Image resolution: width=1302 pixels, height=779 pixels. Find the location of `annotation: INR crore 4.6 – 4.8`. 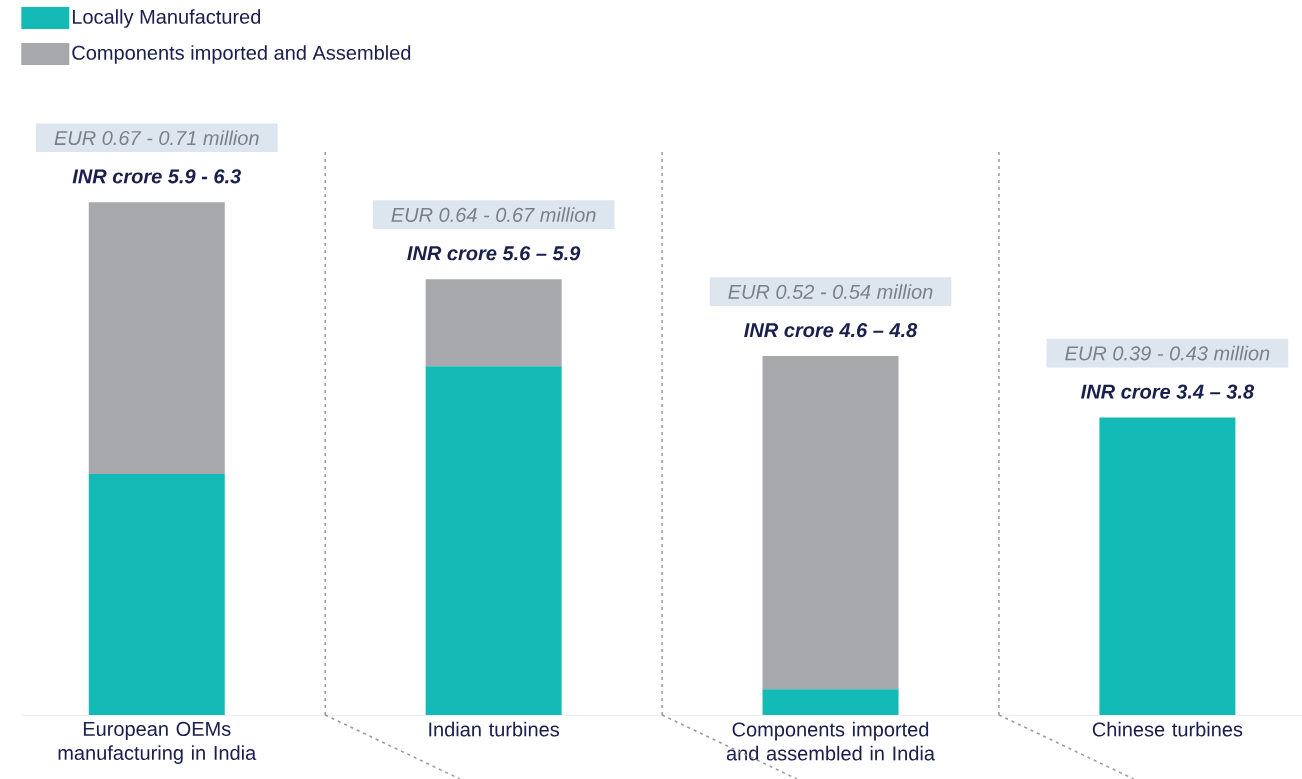

annotation: INR crore 4.6 – 4.8 is located at coordinates (831, 330).